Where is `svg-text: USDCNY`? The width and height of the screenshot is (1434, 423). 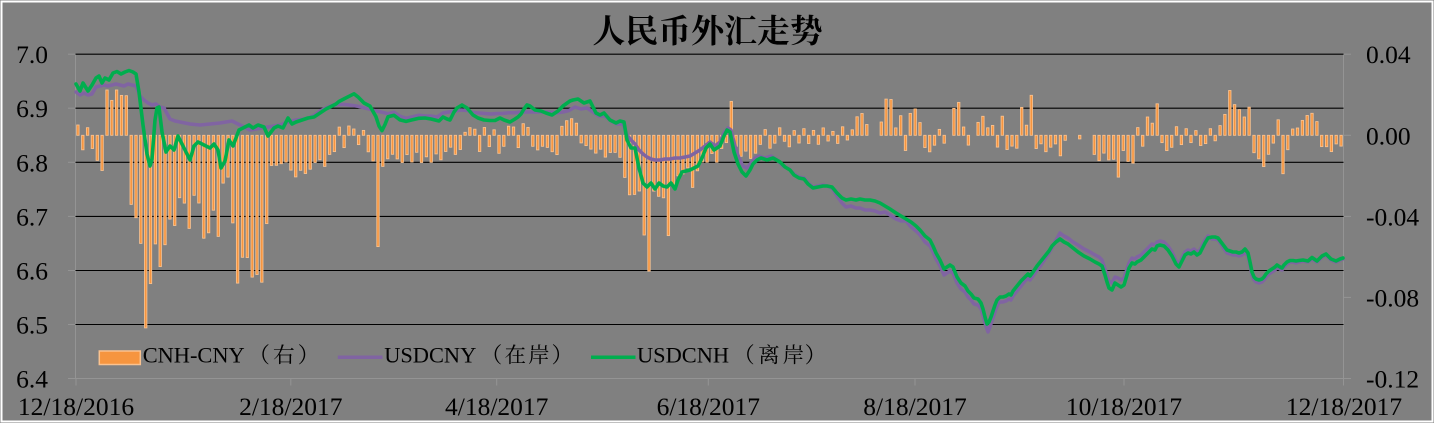
svg-text: USDCNY is located at coordinates (430, 355).